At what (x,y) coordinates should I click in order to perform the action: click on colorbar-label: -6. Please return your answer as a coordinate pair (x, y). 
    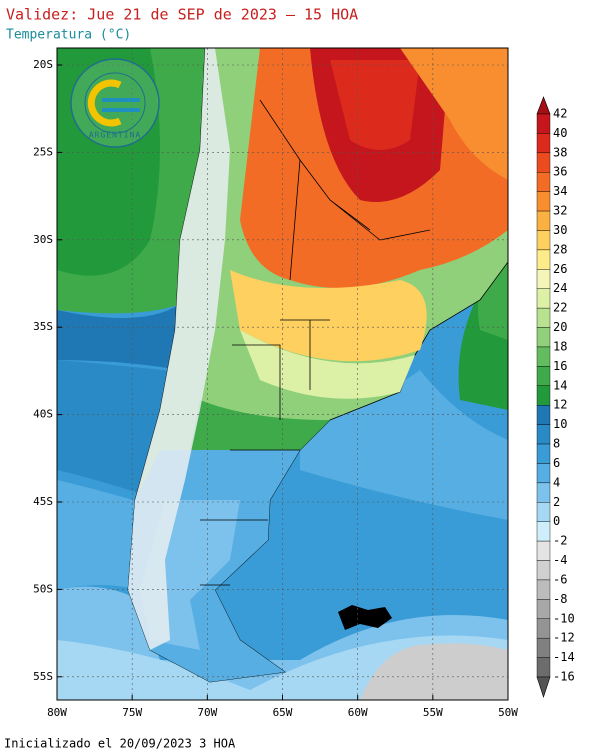
    Looking at the image, I should click on (560, 579).